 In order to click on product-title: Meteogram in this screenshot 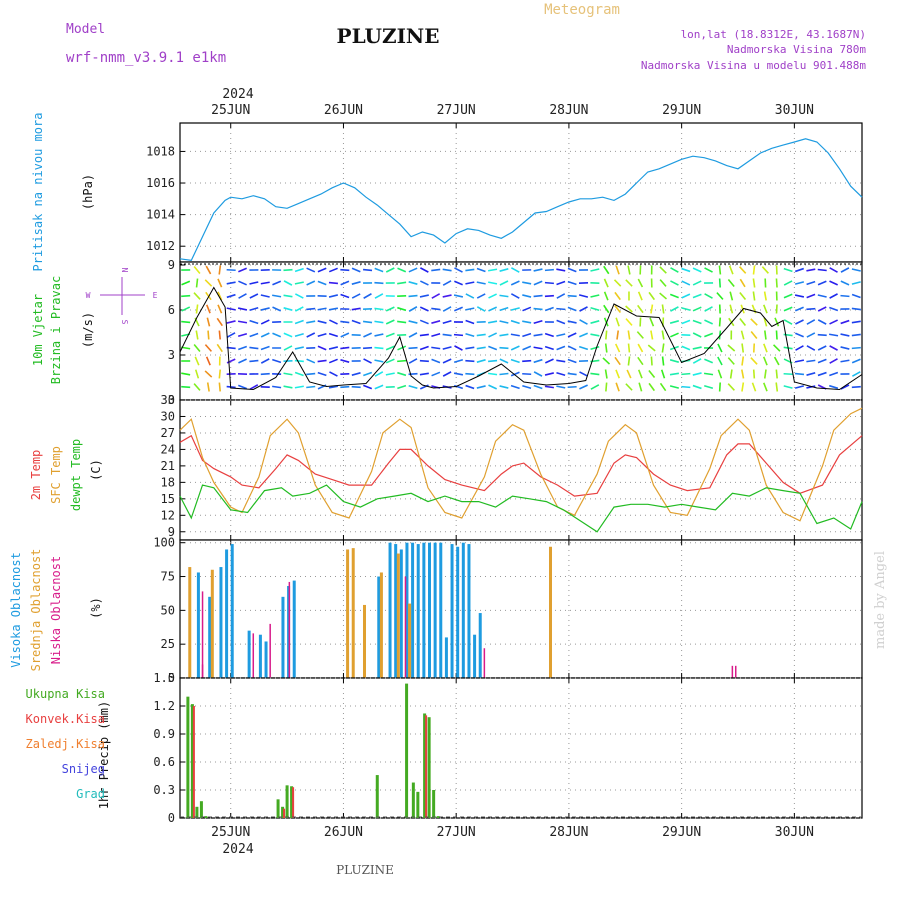, I will do `click(582, 10)`.